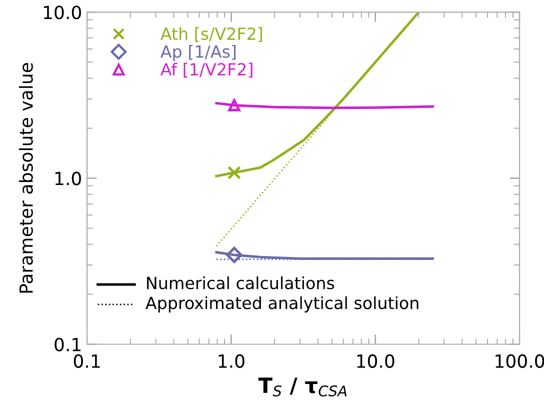  What do you see at coordinates (520, 361) in the screenshot?
I see `x-tick-label: 100.0` at bounding box center [520, 361].